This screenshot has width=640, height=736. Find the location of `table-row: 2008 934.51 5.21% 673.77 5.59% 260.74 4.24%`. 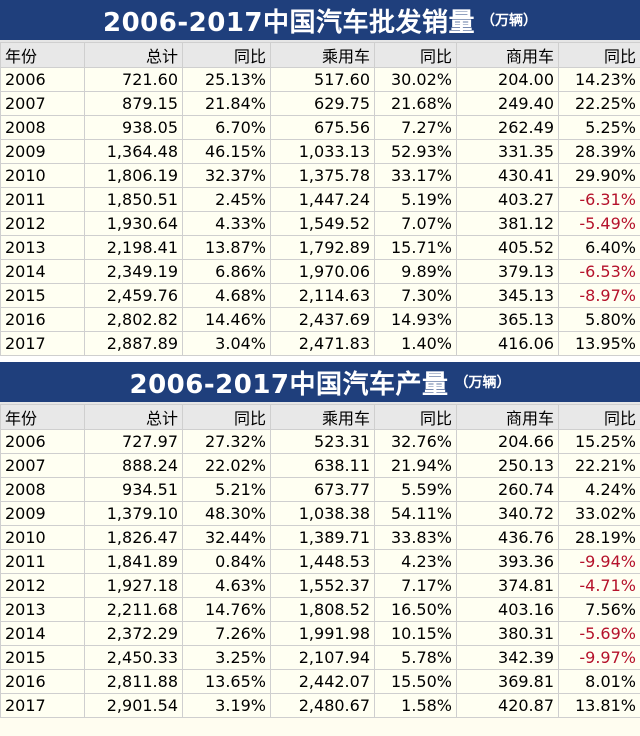

table-row: 2008 934.51 5.21% 673.77 5.59% 260.74 4.24% is located at coordinates (320, 489).